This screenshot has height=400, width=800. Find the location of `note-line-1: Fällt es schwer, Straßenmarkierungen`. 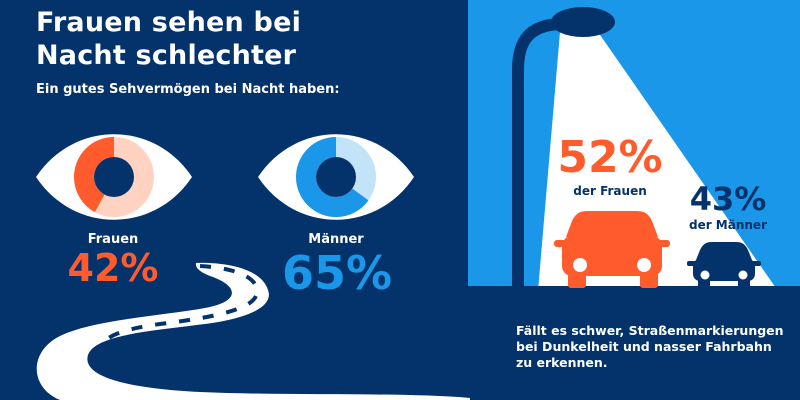

note-line-1: Fällt es schwer, Straßenmarkierungen is located at coordinates (650, 330).